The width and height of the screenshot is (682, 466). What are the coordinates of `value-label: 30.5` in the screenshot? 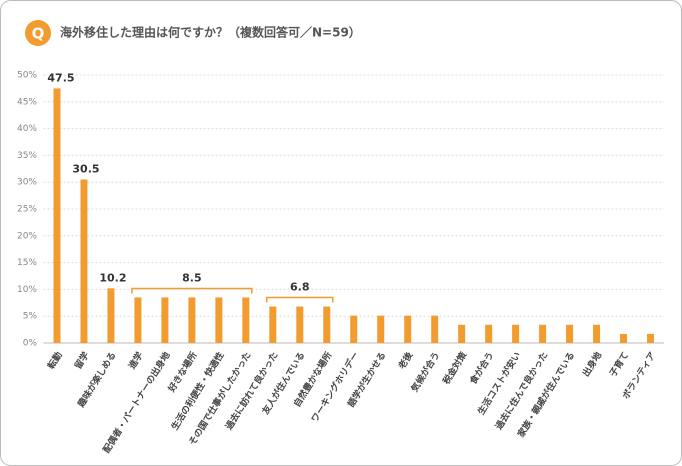 It's located at (85, 169).